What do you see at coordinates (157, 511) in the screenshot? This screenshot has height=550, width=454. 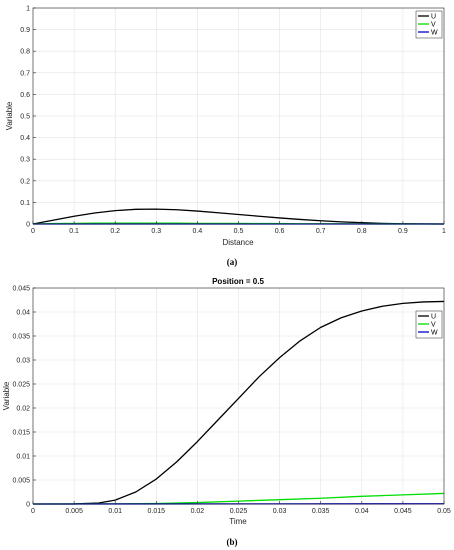 I see `chart-b-xtick-label: 0.015` at bounding box center [157, 511].